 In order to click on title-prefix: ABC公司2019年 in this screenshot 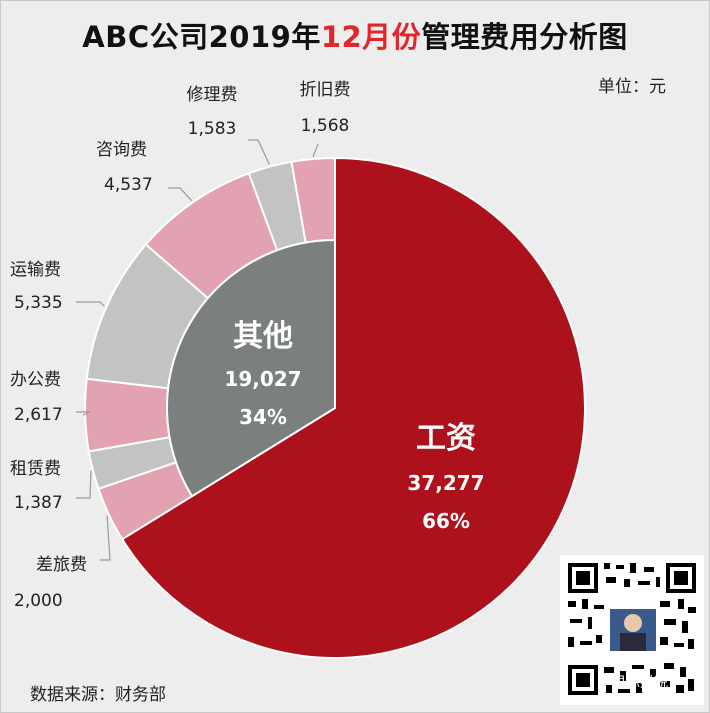, I will do `click(201, 37)`.